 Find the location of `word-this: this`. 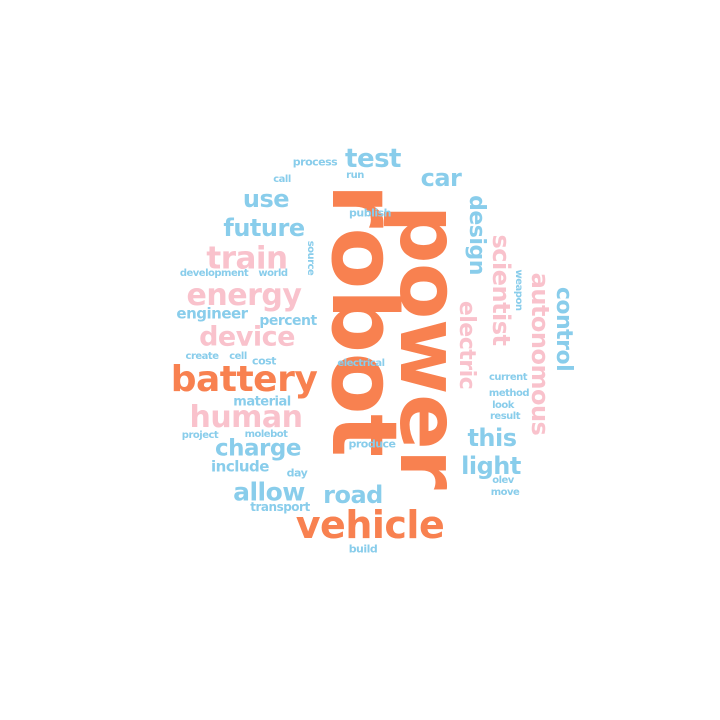

word-this: this is located at coordinates (492, 438).